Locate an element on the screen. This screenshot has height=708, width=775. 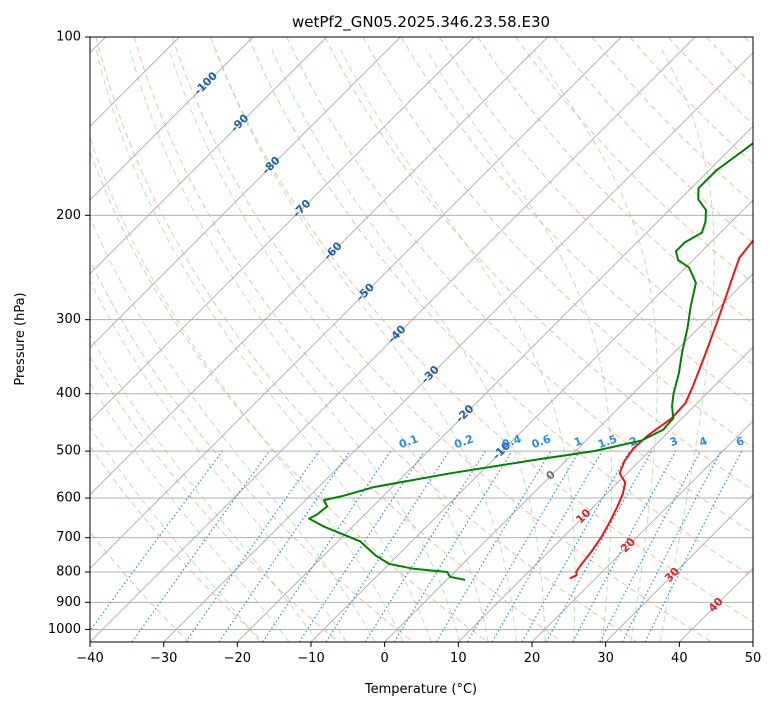
x-tick-label: 0 is located at coordinates (385, 658).